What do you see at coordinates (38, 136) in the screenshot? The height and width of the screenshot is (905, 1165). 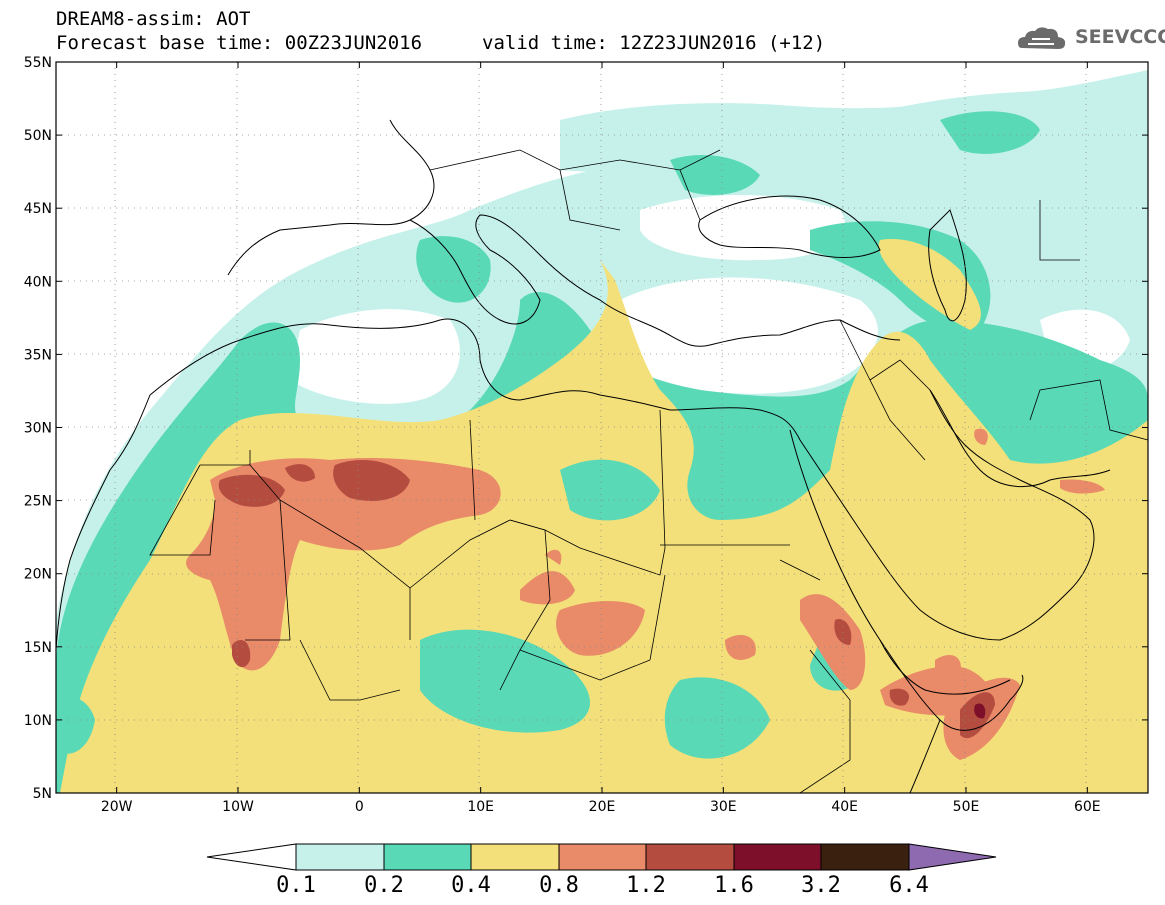 I see `lat-tick-label: 50N` at bounding box center [38, 136].